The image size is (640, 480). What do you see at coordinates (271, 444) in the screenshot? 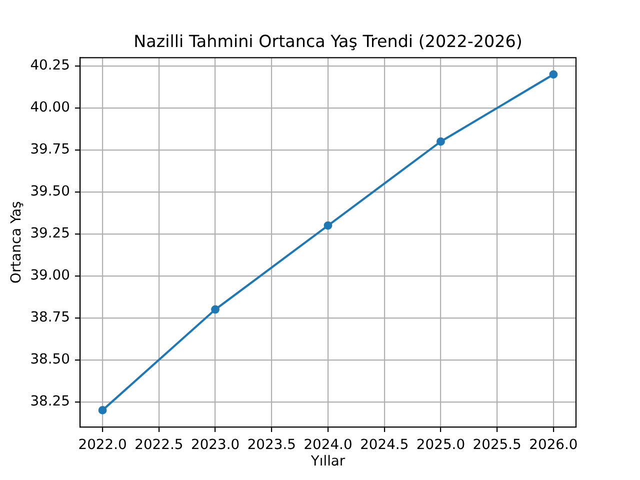
I see `x-tick-label: 2023.5` at bounding box center [271, 444].